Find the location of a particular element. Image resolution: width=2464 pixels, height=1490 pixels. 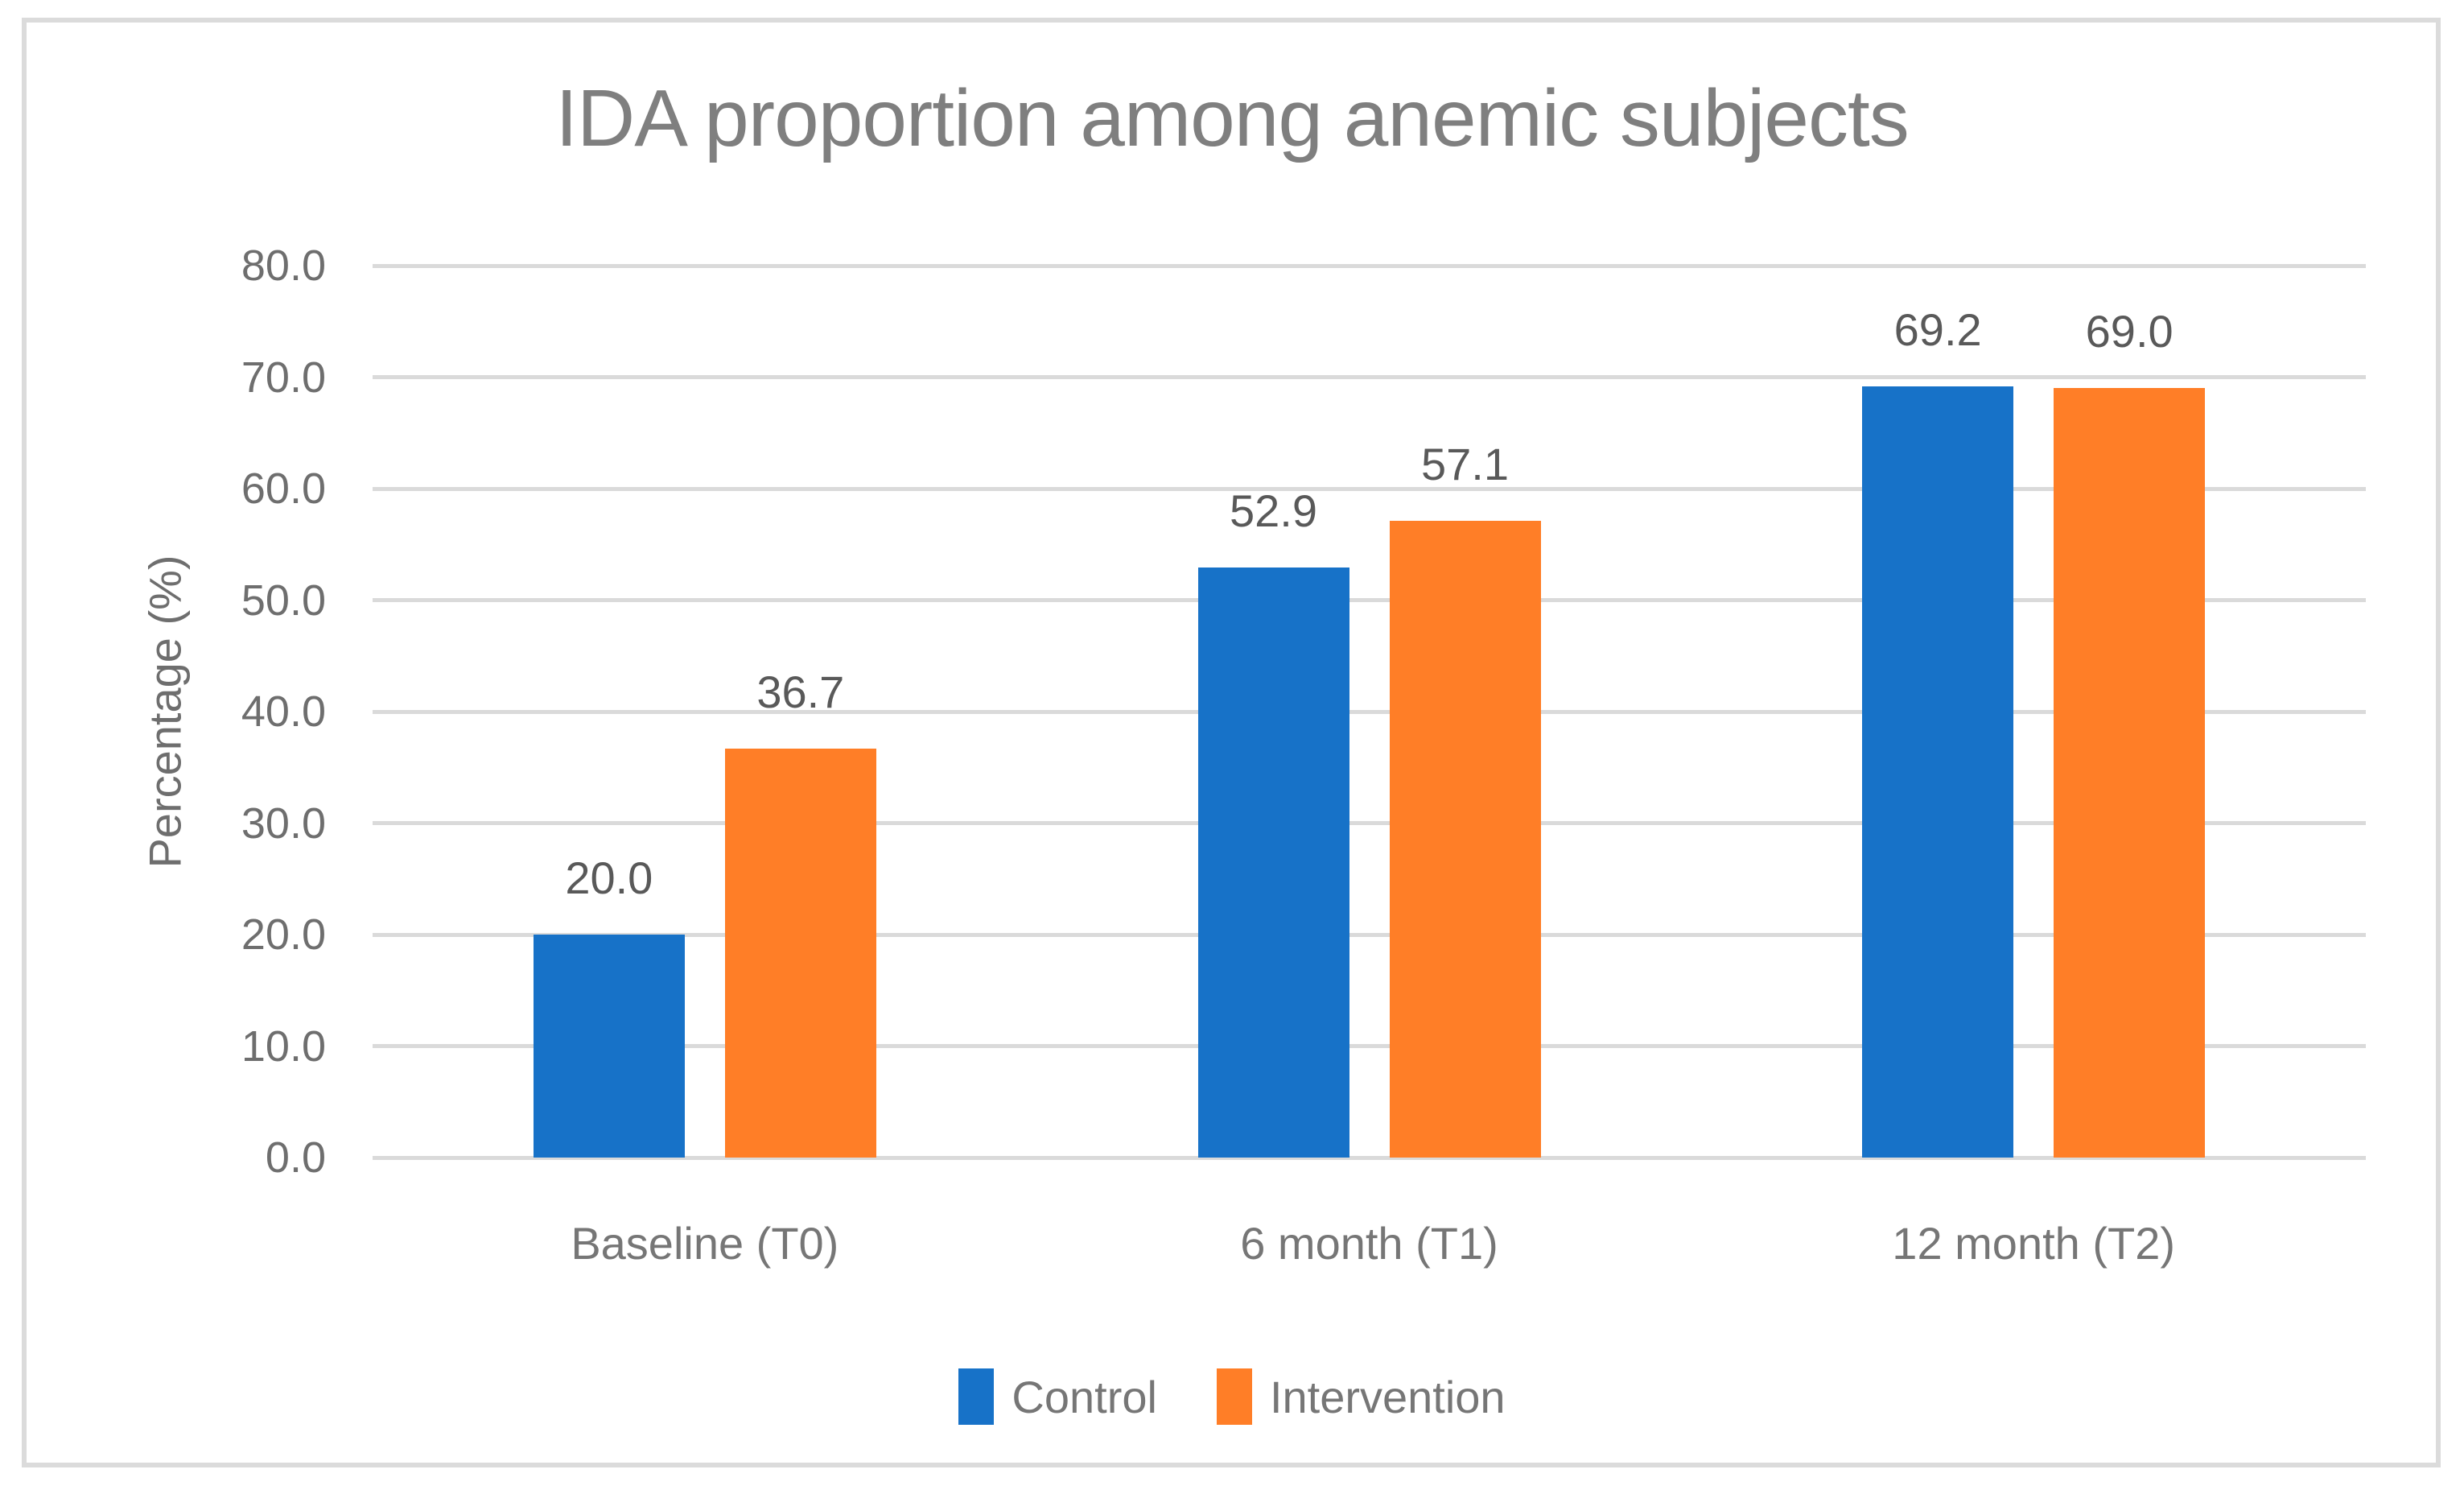

gridline-40.0 is located at coordinates (1369, 711).